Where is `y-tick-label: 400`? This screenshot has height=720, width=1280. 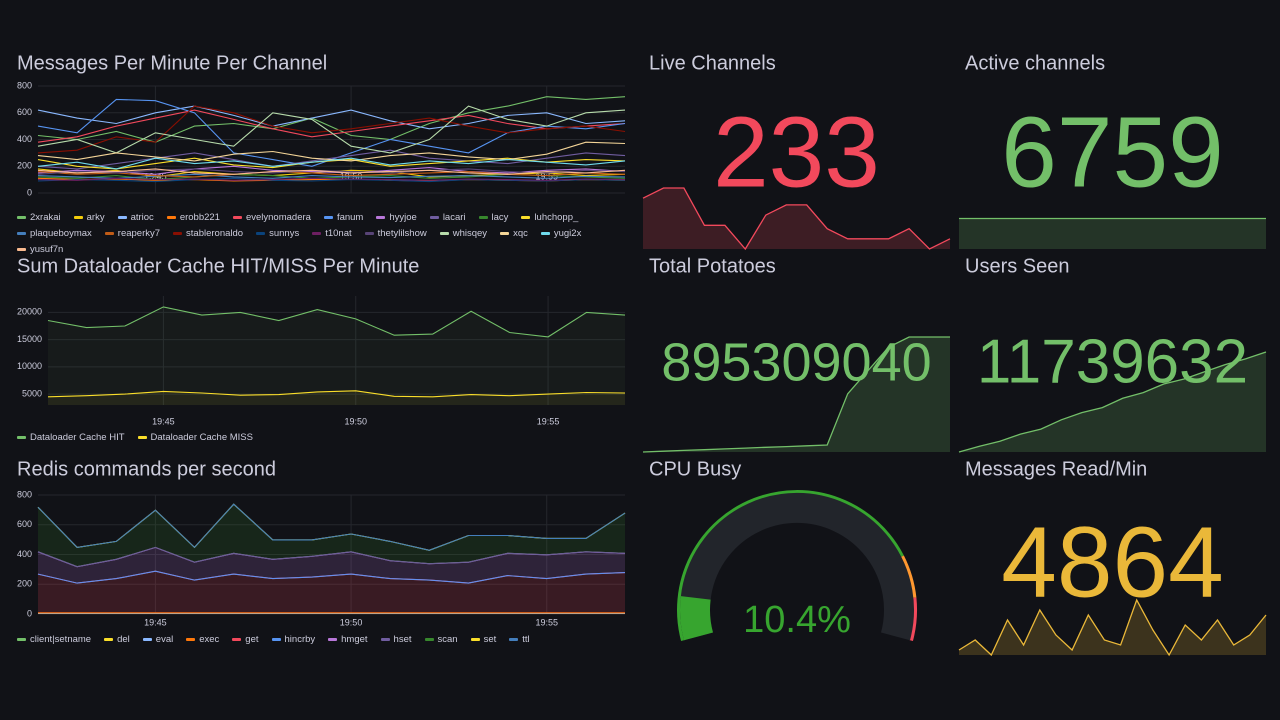
y-tick-label: 400 is located at coordinates (24, 554).